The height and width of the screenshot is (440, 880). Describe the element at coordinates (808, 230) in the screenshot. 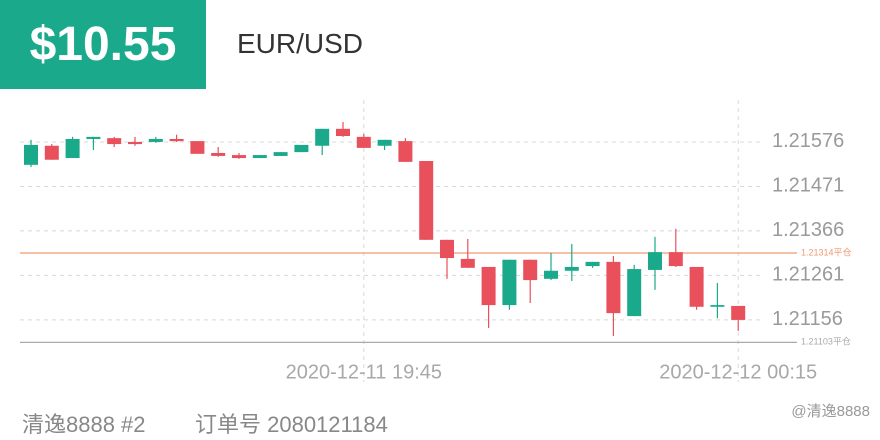

I see `y-tick-label: 1.21366` at that location.